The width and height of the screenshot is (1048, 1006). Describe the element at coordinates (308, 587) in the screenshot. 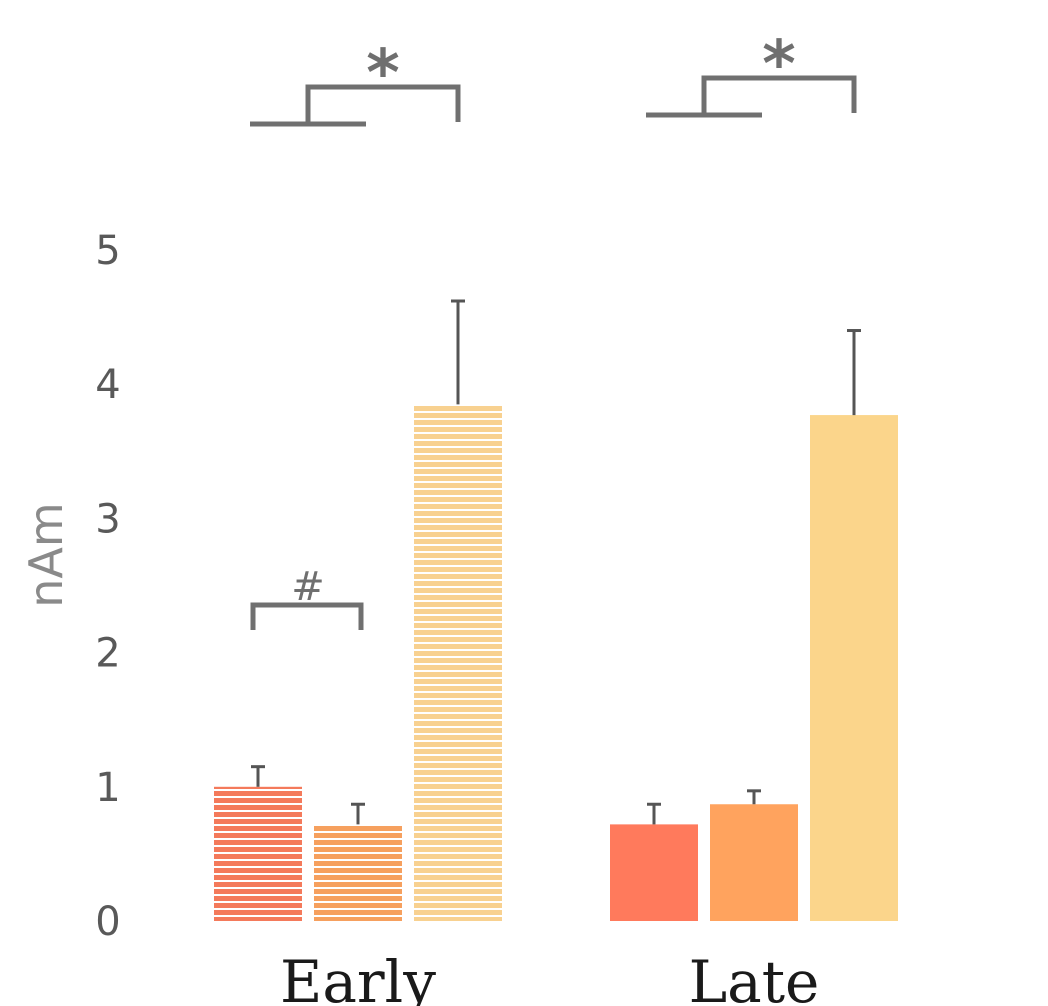

I see `significance-hash: #` at that location.